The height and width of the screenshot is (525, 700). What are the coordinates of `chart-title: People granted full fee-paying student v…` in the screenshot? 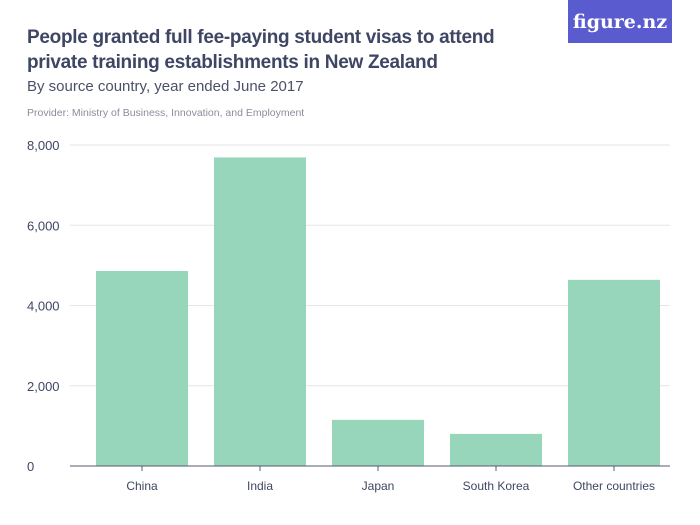 It's located at (261, 50).